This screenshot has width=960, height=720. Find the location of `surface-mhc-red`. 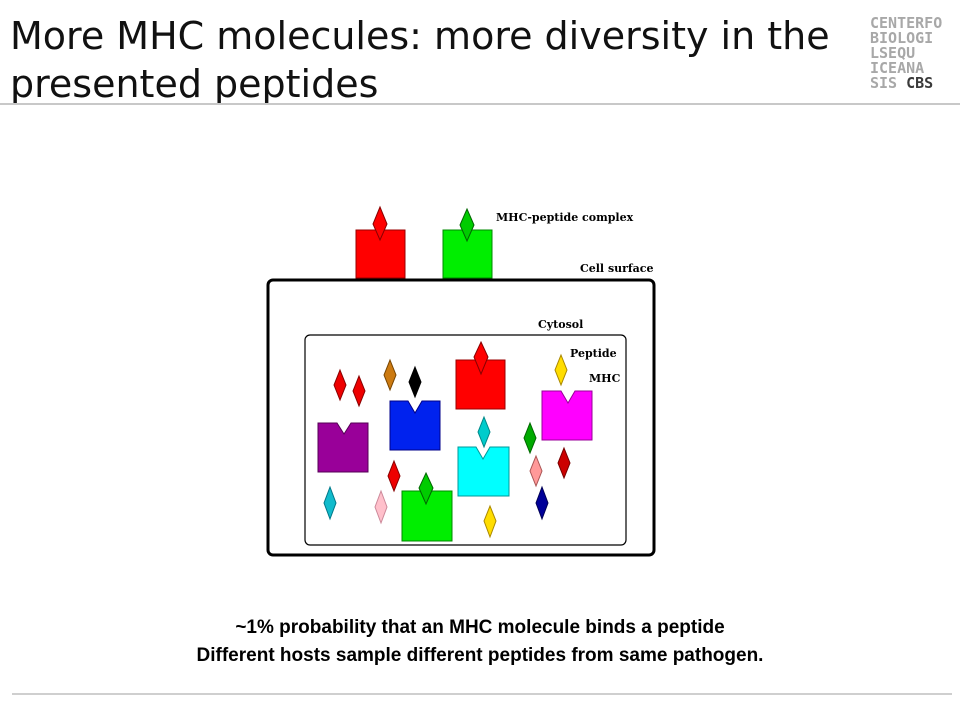

surface-mhc-red is located at coordinates (380, 242).